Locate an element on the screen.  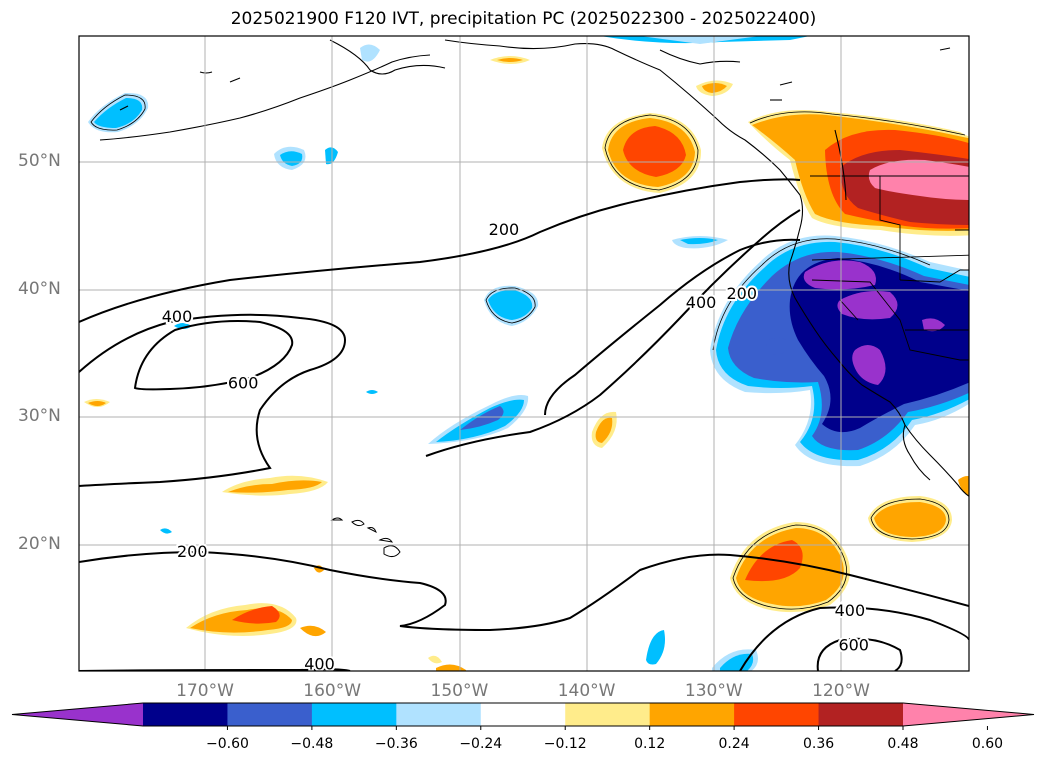
colorbar-tick-label: −0.48 is located at coordinates (312, 744).